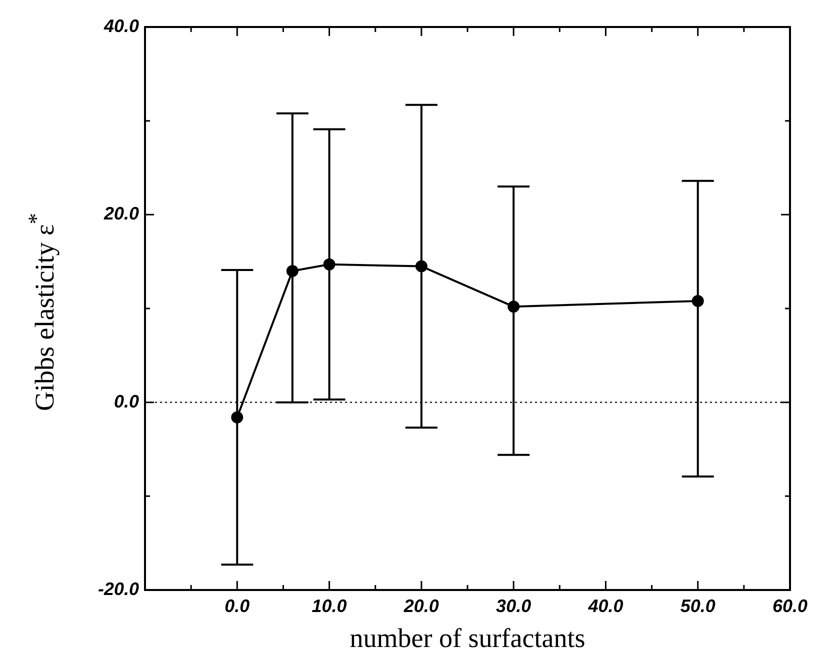 This screenshot has height=671, width=818. I want to click on x-tick-label: 60.0, so click(790, 606).